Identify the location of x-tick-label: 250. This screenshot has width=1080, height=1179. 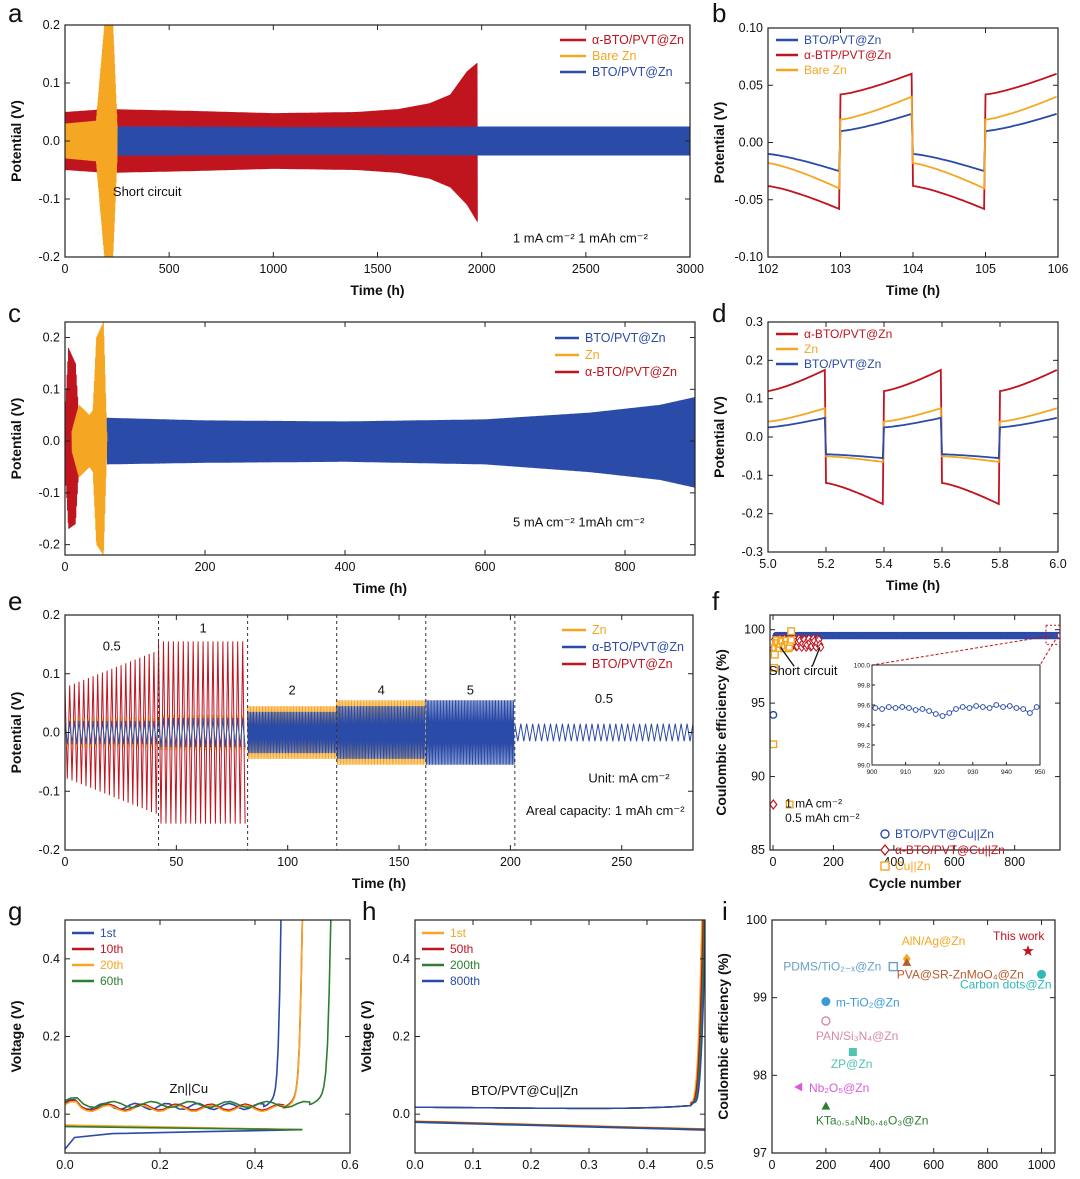
(621, 862).